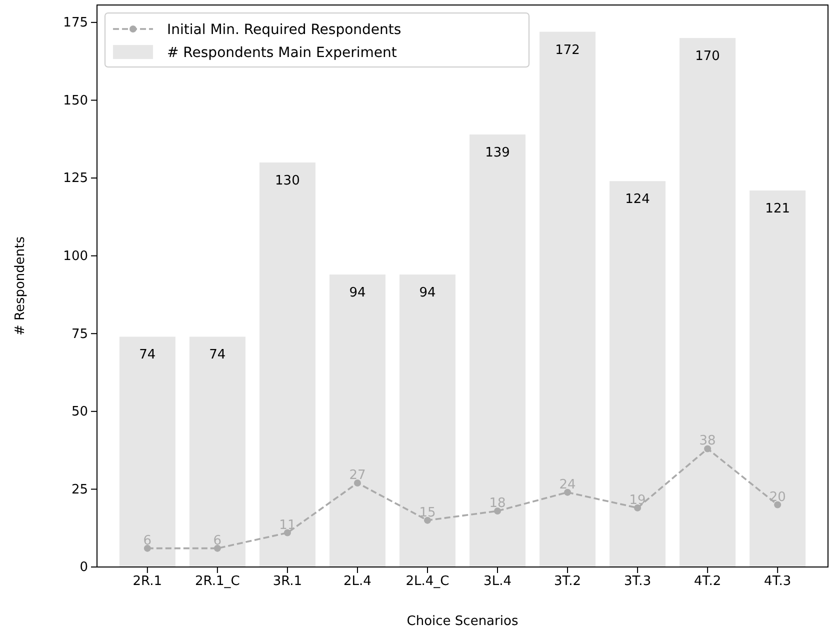 This screenshot has width=839, height=634. Describe the element at coordinates (20, 286) in the screenshot. I see `y-axis-title: # Respondents` at that location.